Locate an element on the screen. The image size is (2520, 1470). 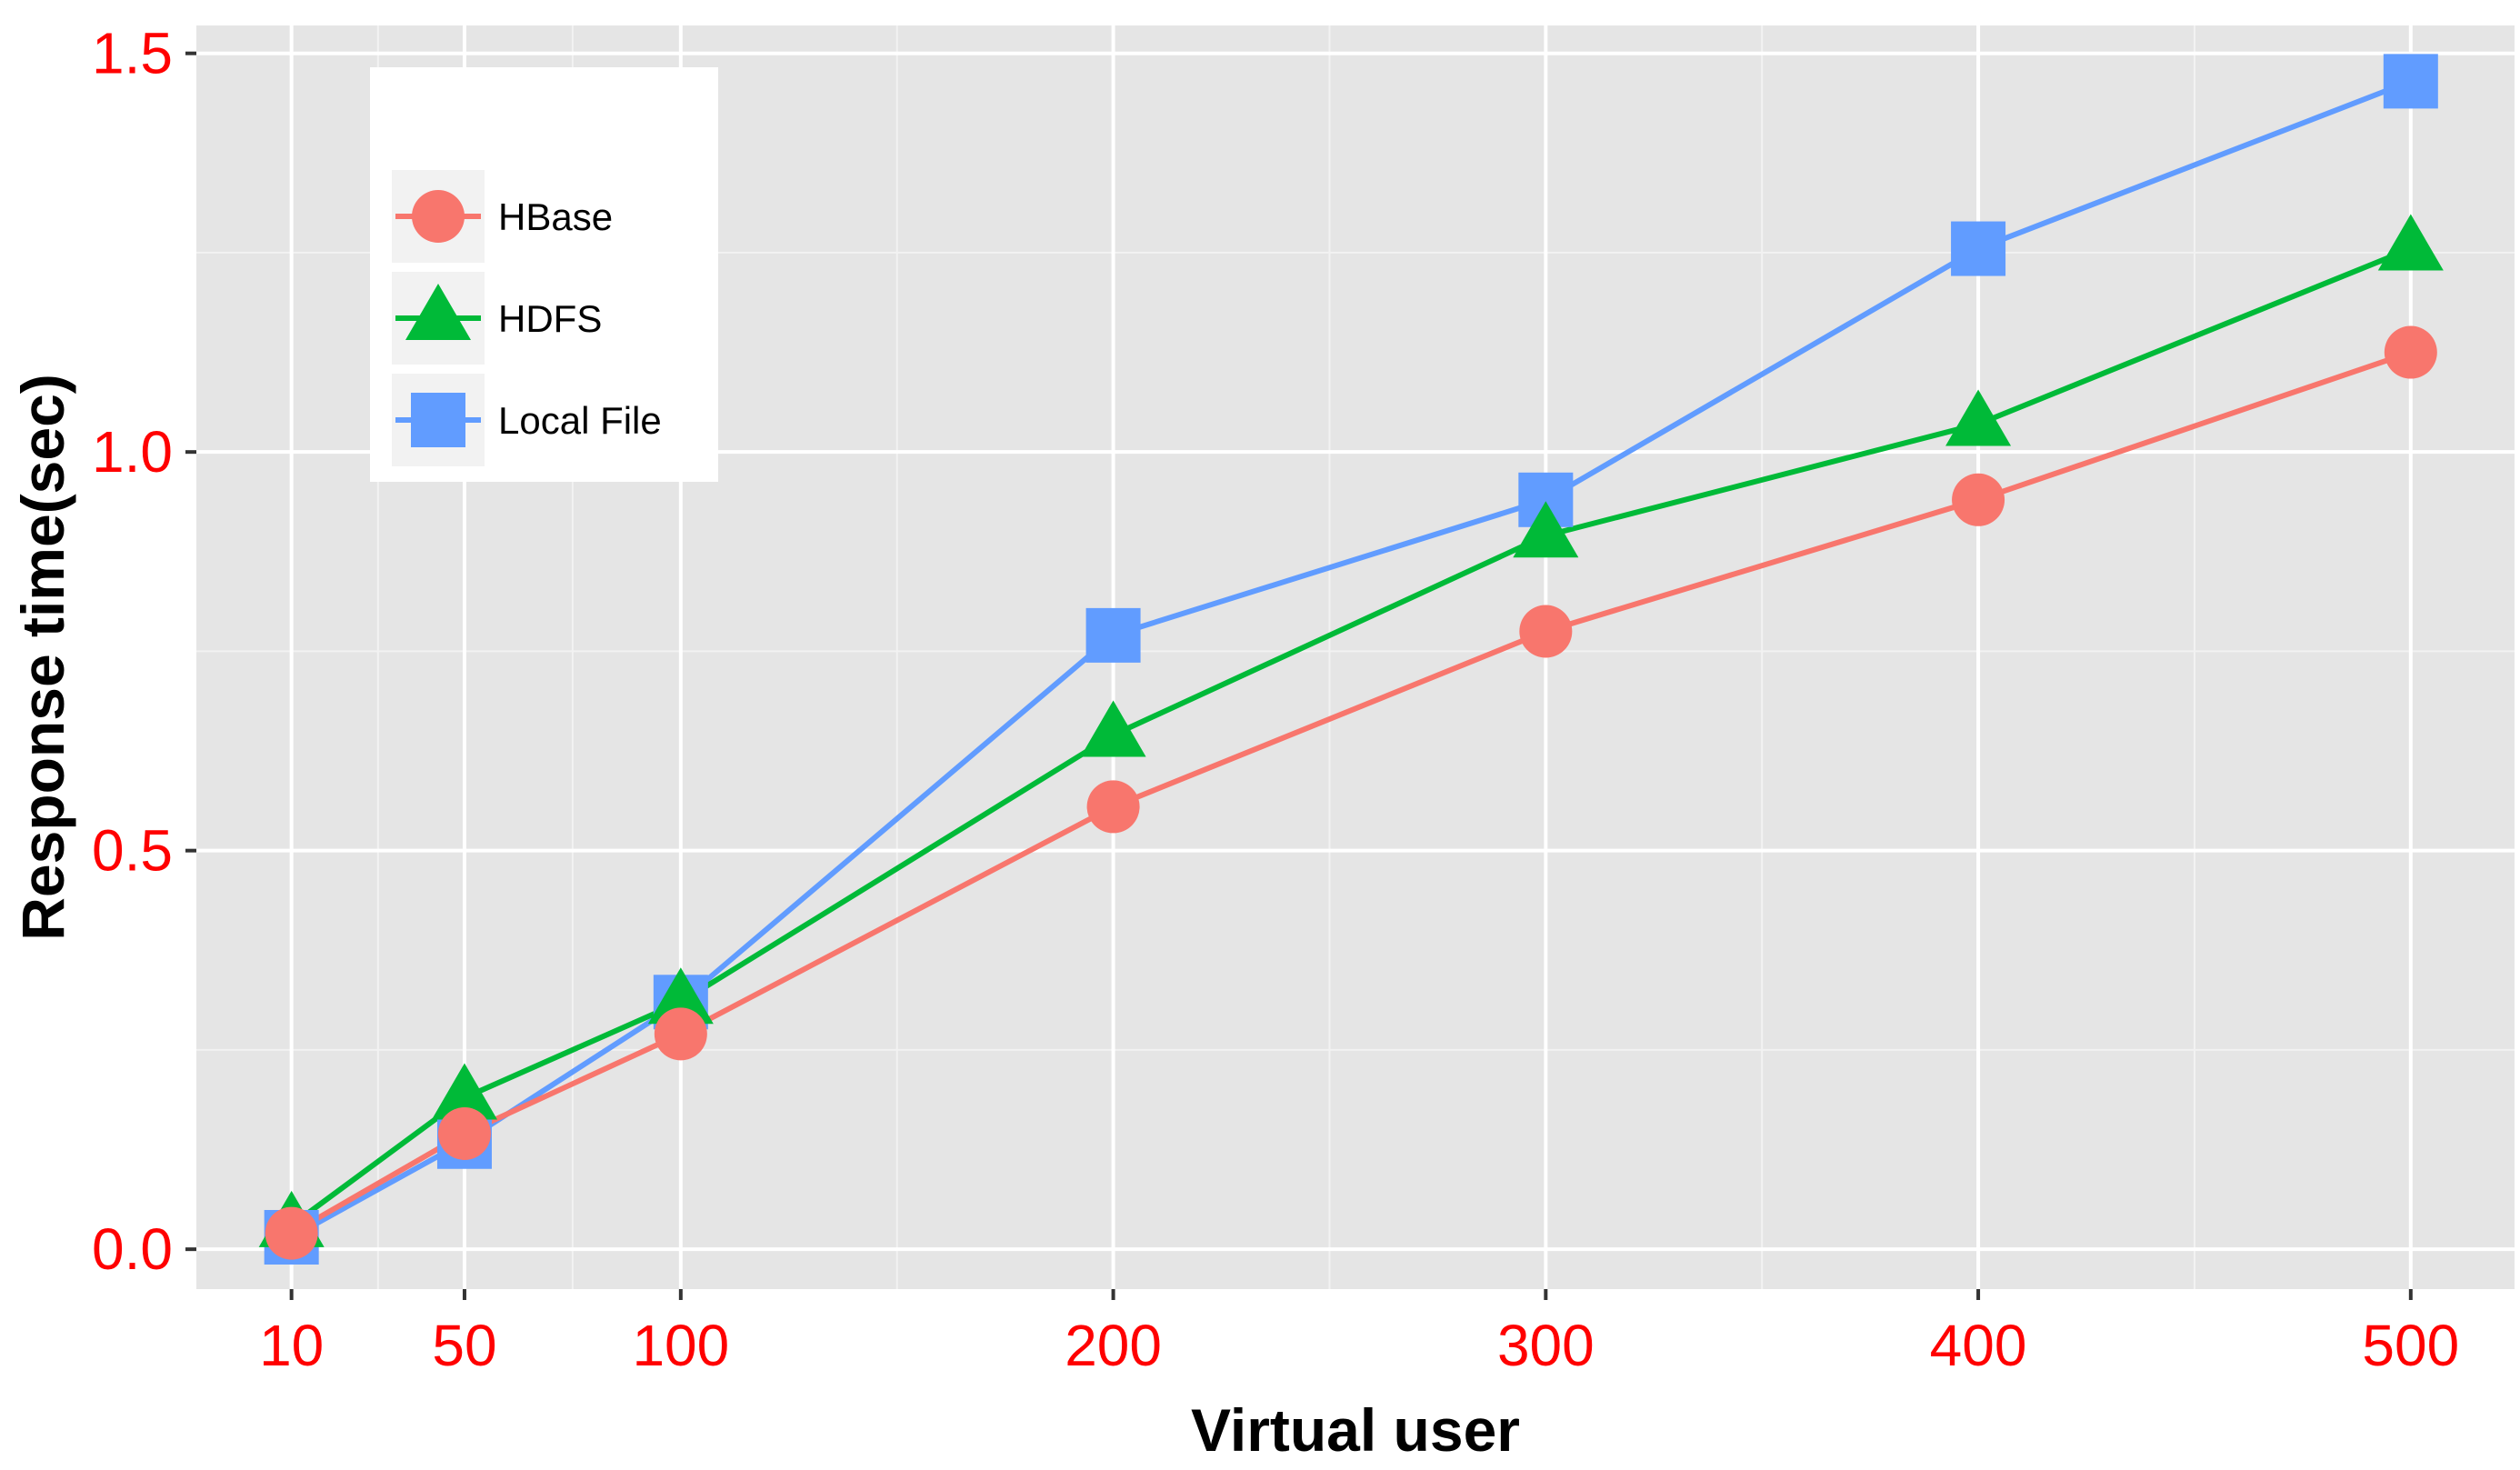
x-tick-label: 50 is located at coordinates (464, 1346).